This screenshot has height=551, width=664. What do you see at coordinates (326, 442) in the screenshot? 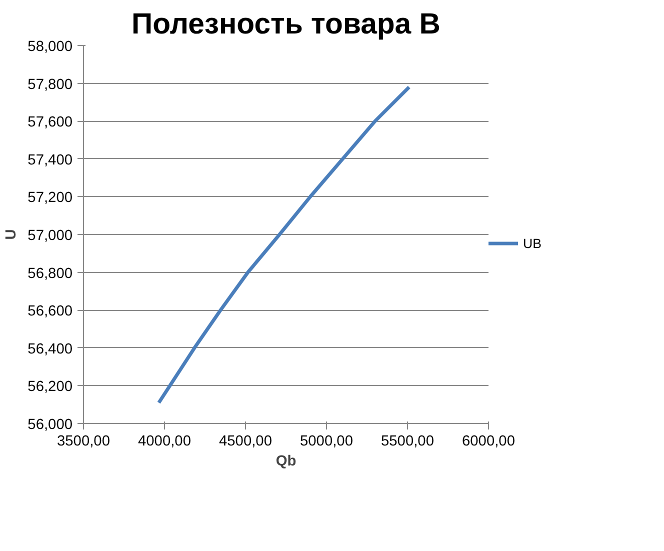
I see `x-tick-label: 5000,00` at bounding box center [326, 442].